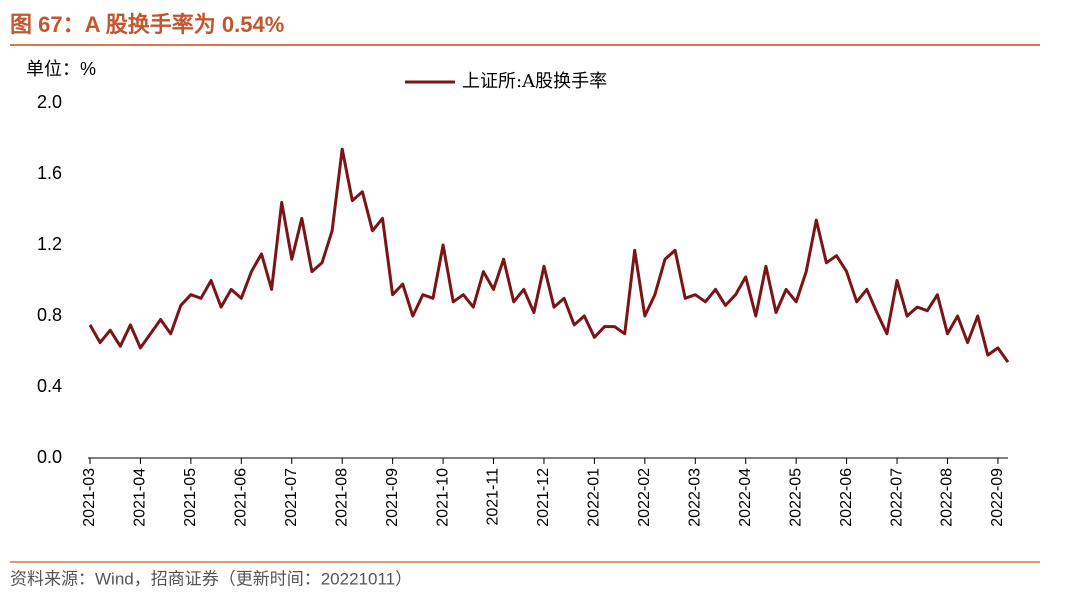  What do you see at coordinates (745, 497) in the screenshot?
I see `x-tick-label: 2022-04` at bounding box center [745, 497].